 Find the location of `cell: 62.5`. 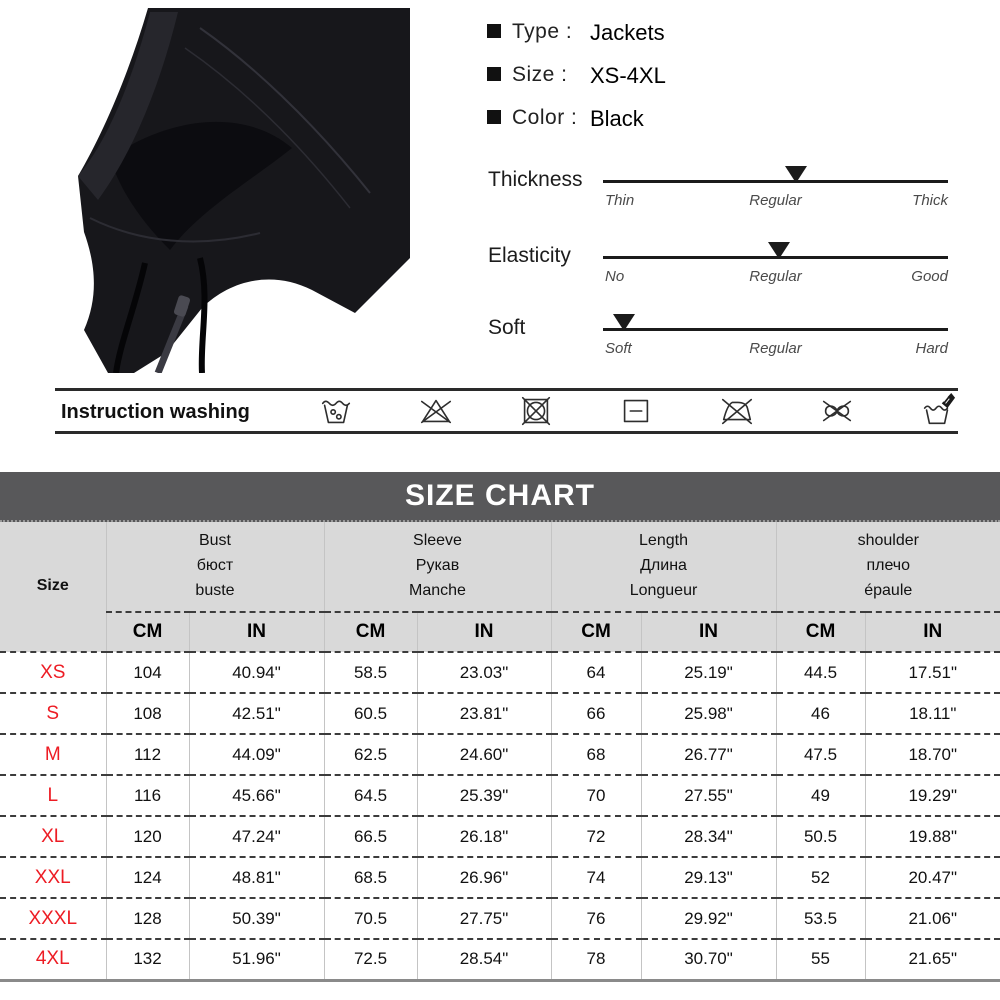

cell: 62.5 is located at coordinates (371, 754).